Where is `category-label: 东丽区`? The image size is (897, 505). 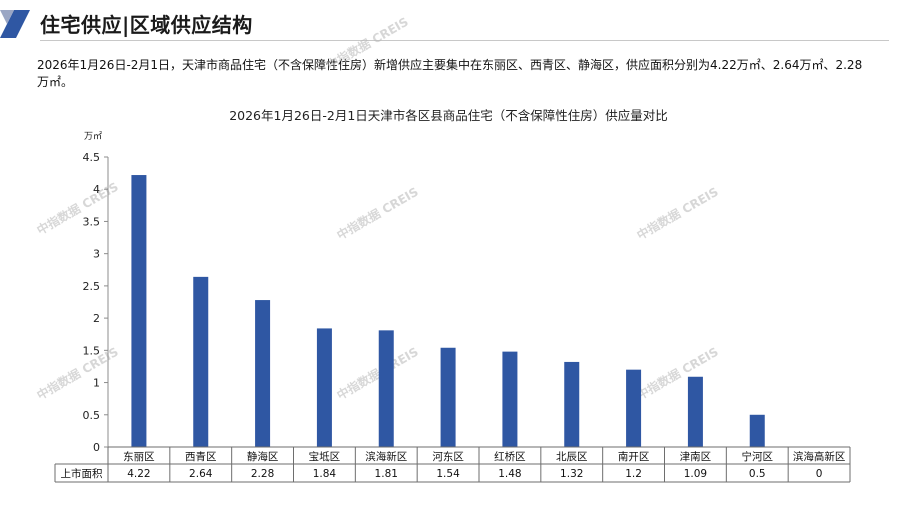
category-label: 东丽区 is located at coordinates (139, 456).